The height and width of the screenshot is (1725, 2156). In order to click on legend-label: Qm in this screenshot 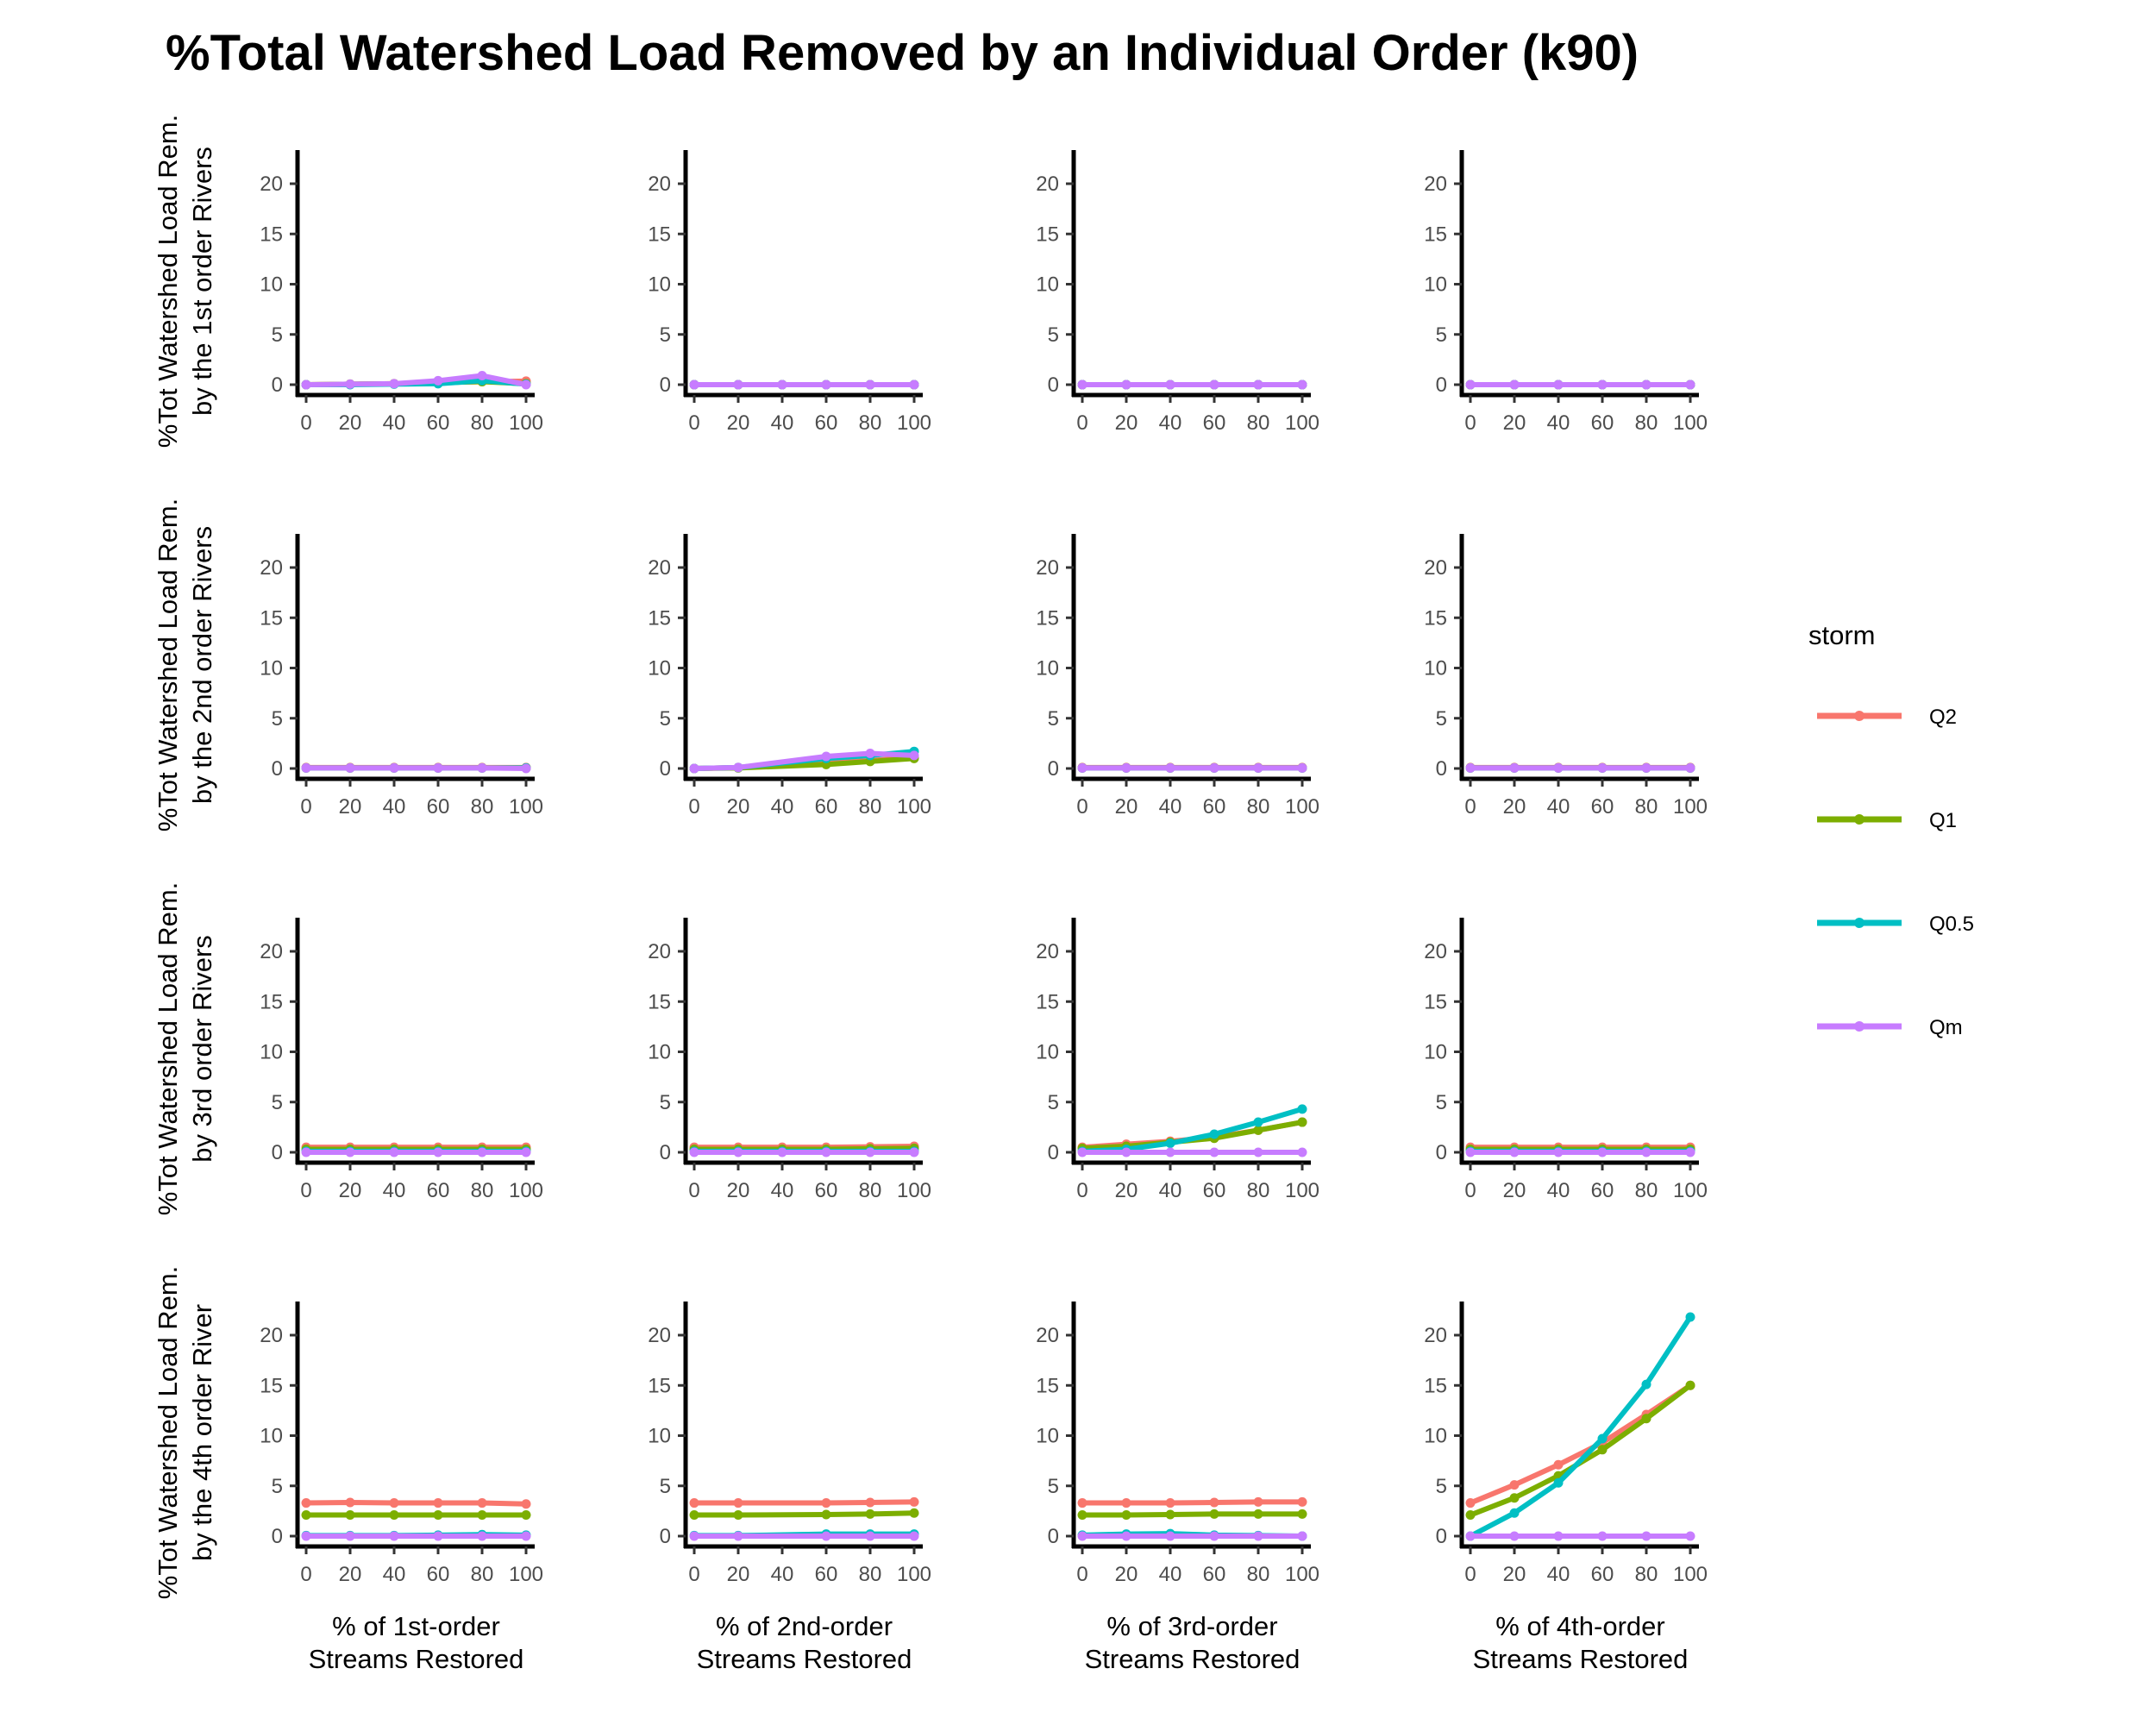, I will do `click(1946, 1027)`.